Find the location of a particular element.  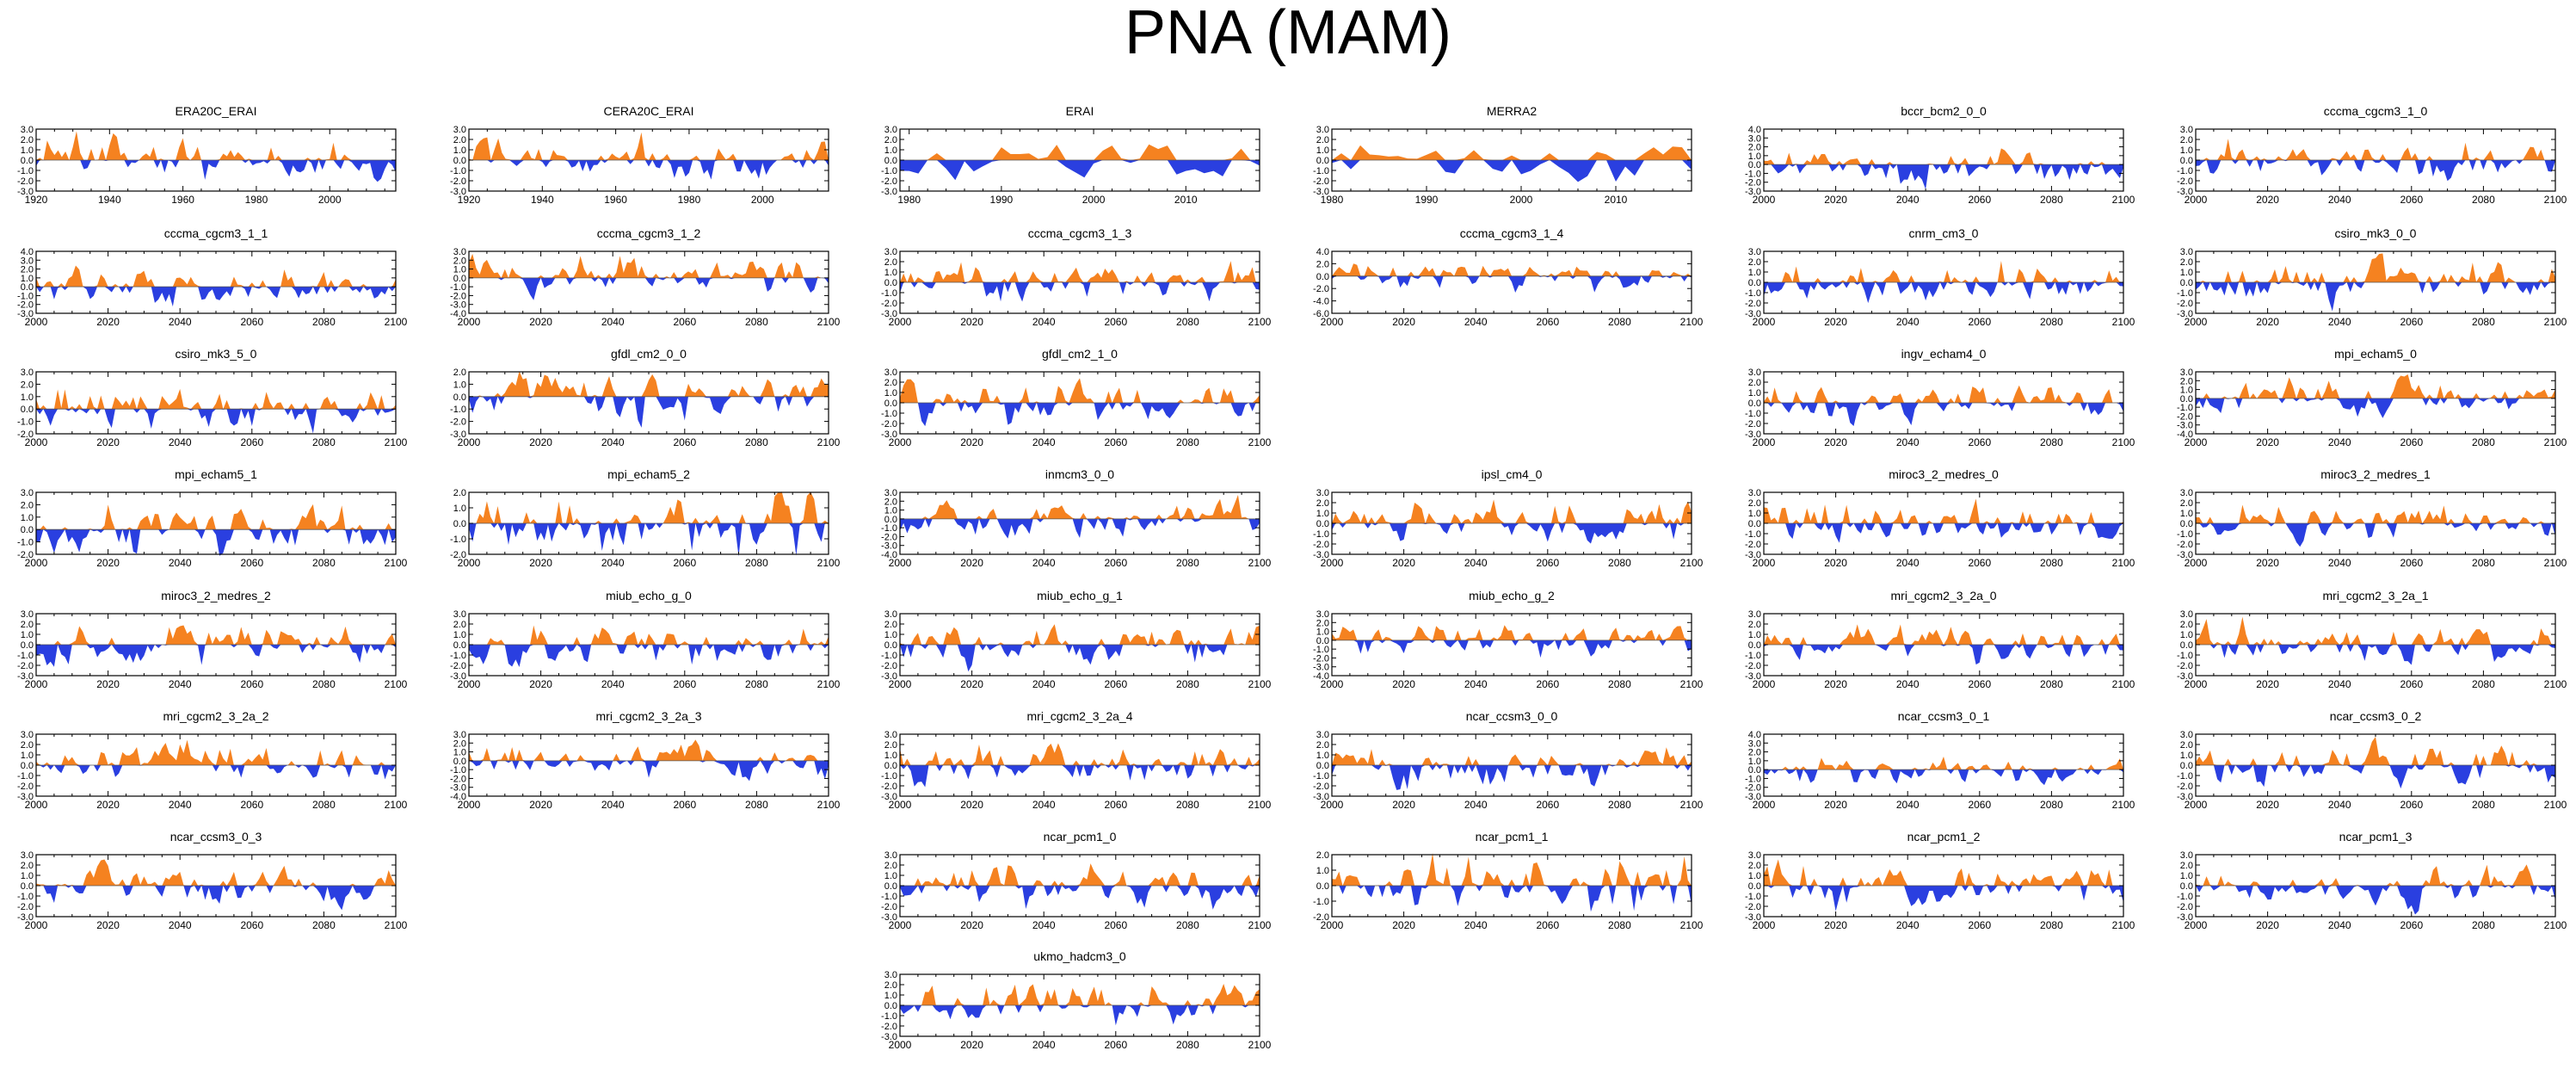

panel-title: gfdl_cm2_1_0 is located at coordinates (1080, 354).